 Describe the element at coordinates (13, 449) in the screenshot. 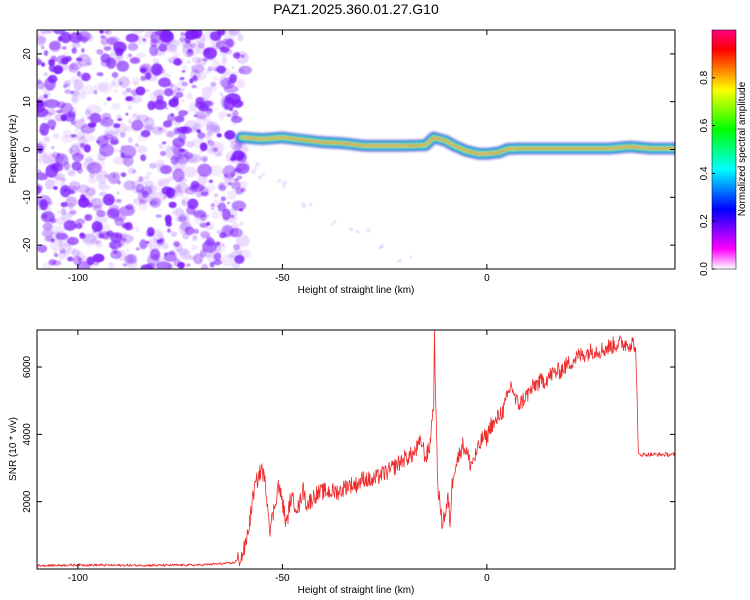

I see `snr-y-axis-label: SNR (10 * v/v)` at that location.